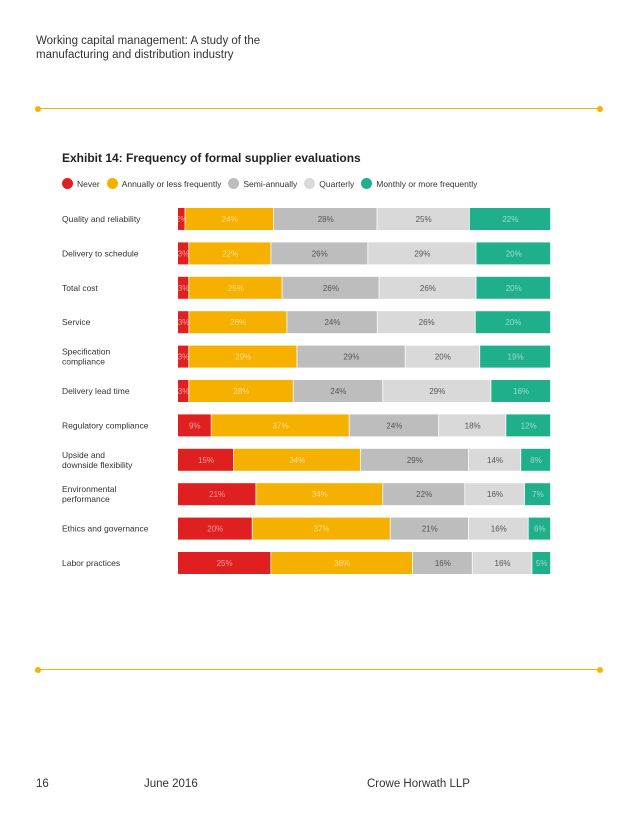 This screenshot has height=826, width=638. I want to click on bar-value-label: 6%, so click(540, 529).